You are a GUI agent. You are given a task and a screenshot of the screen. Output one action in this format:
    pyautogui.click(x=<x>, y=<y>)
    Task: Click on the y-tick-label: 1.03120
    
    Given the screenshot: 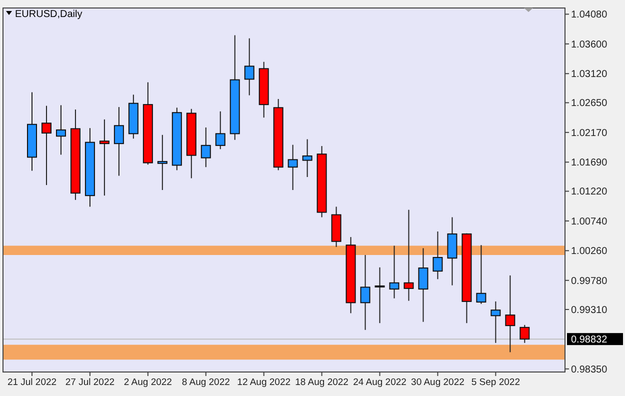 What is the action you would take?
    pyautogui.click(x=589, y=74)
    